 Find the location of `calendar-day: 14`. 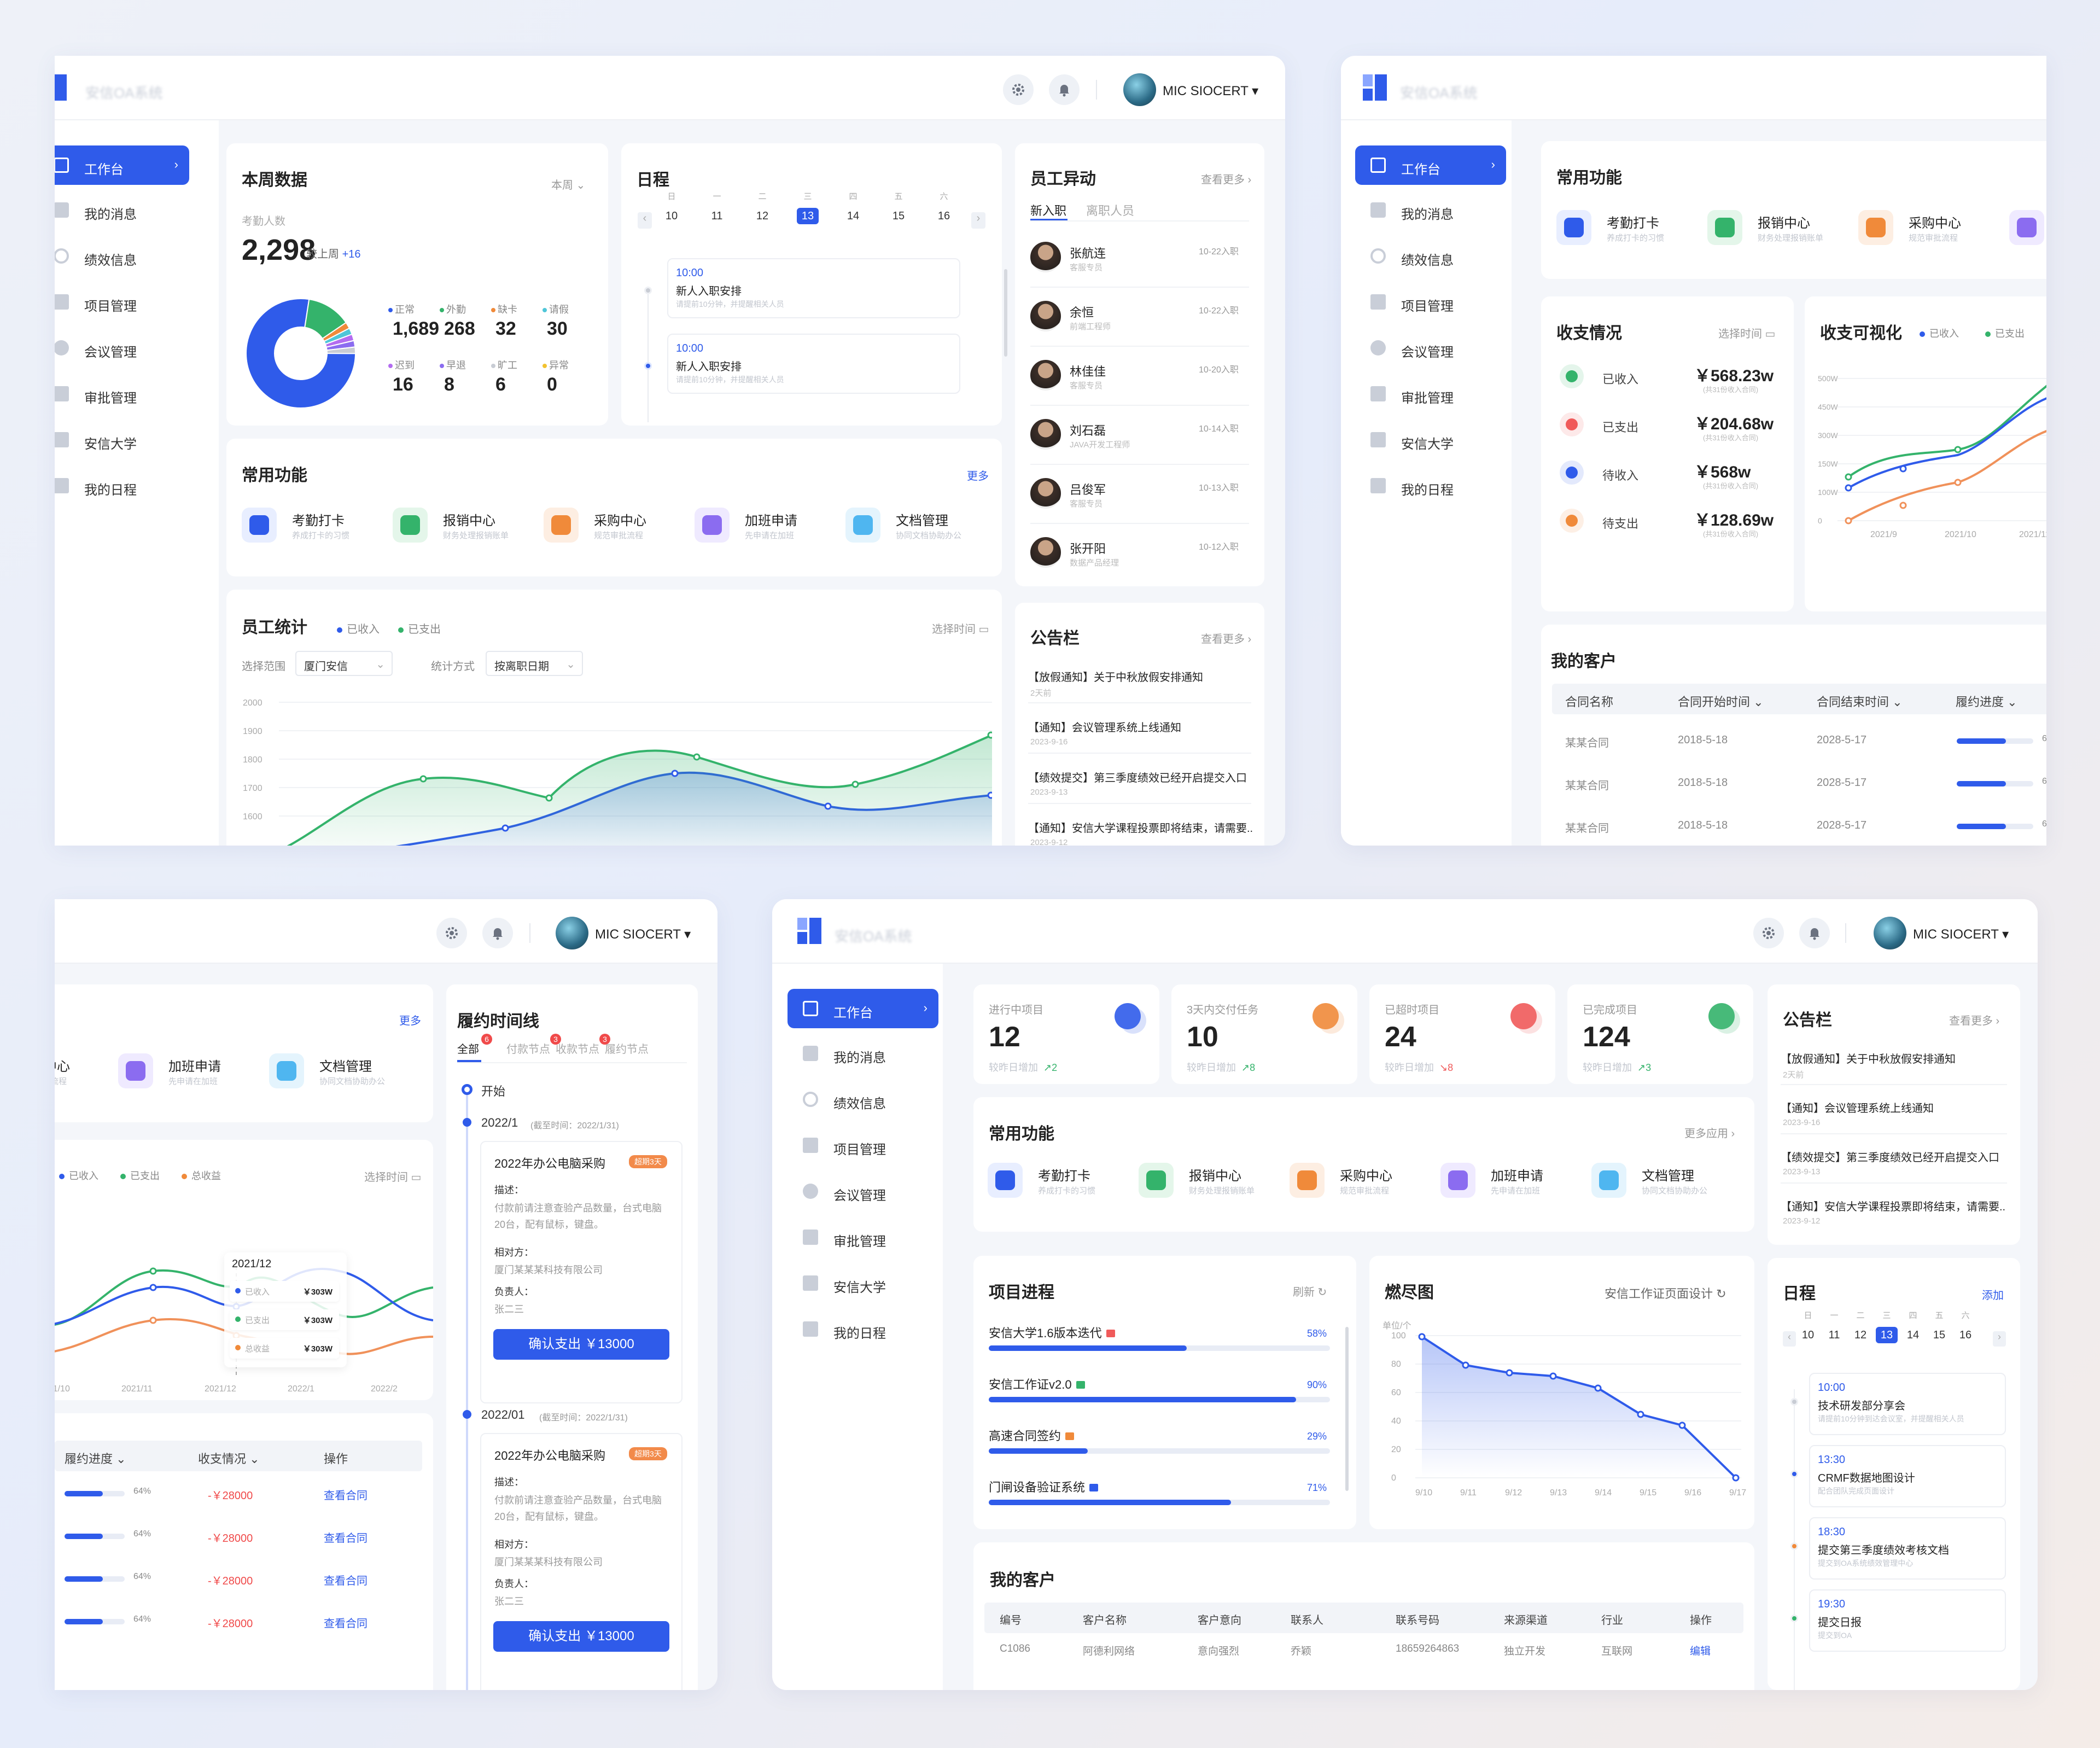

calendar-day: 14 is located at coordinates (853, 216).